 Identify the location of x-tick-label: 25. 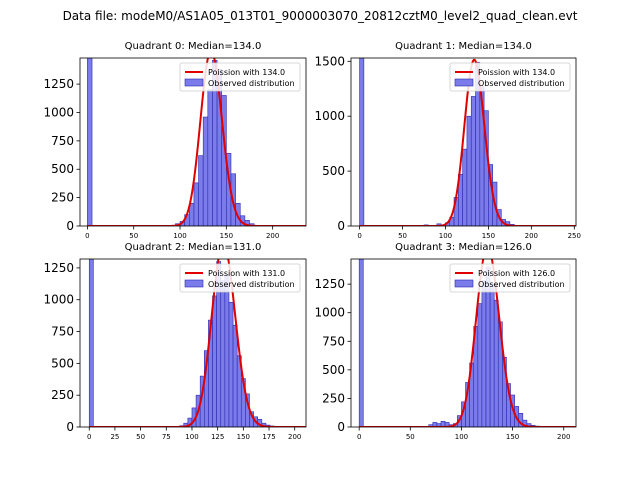
(114, 437).